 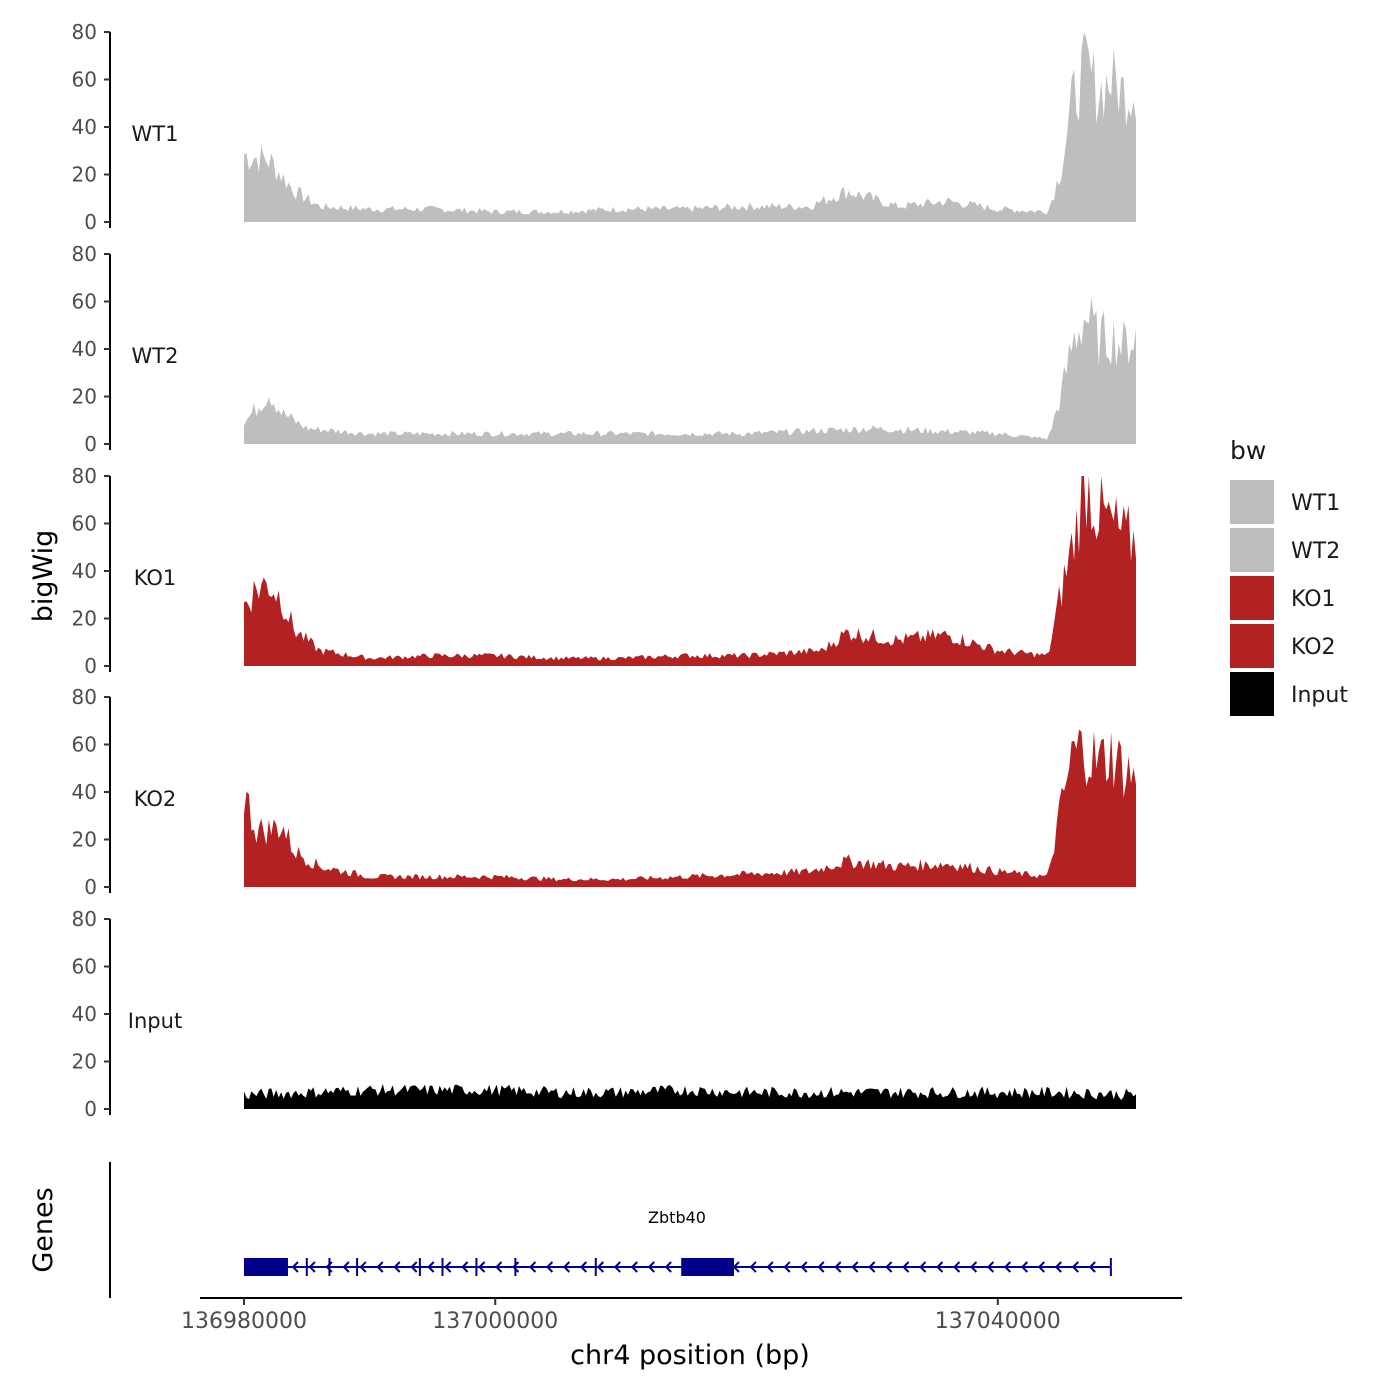 What do you see at coordinates (43, 1229) in the screenshot?
I see `genes-axis-title: Genes` at bounding box center [43, 1229].